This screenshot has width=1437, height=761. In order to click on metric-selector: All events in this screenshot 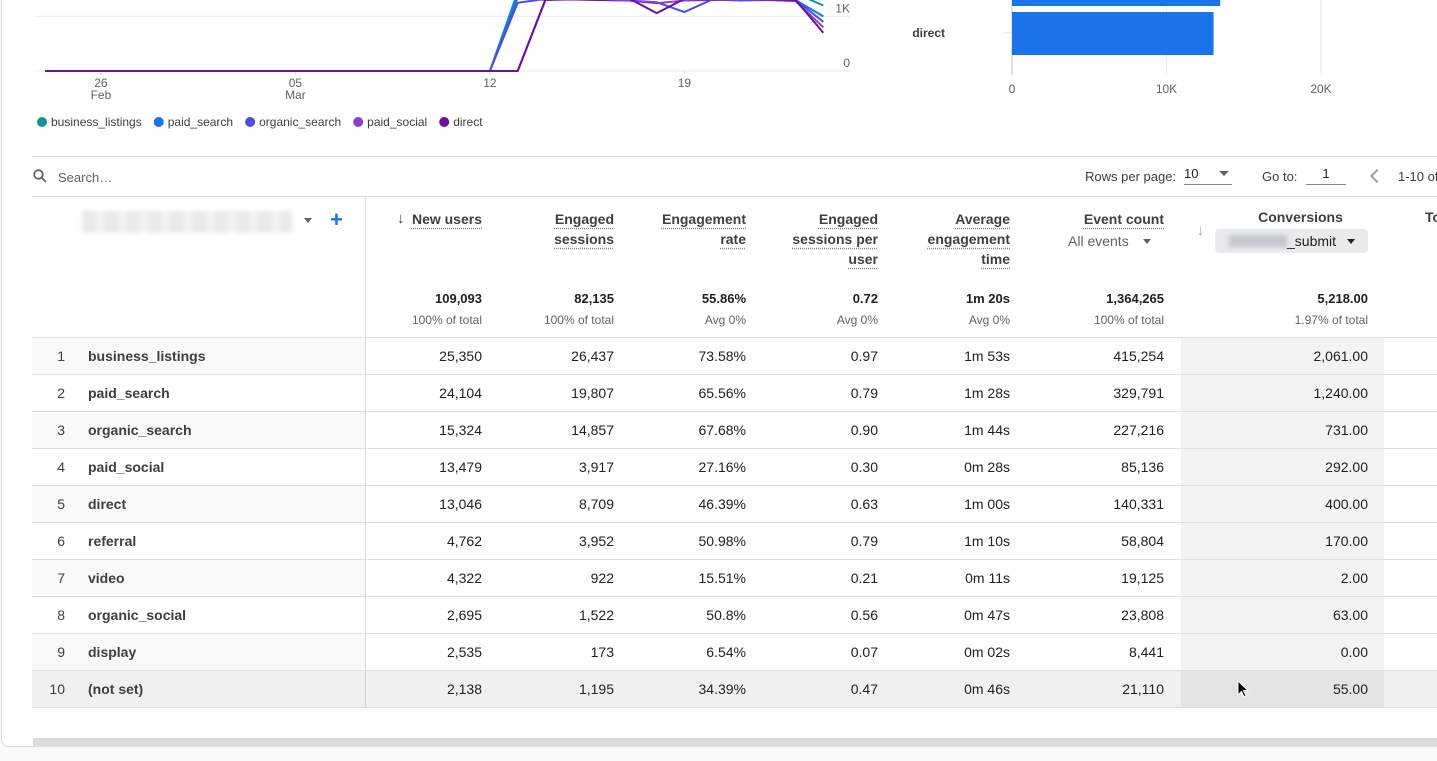, I will do `click(1098, 241)`.